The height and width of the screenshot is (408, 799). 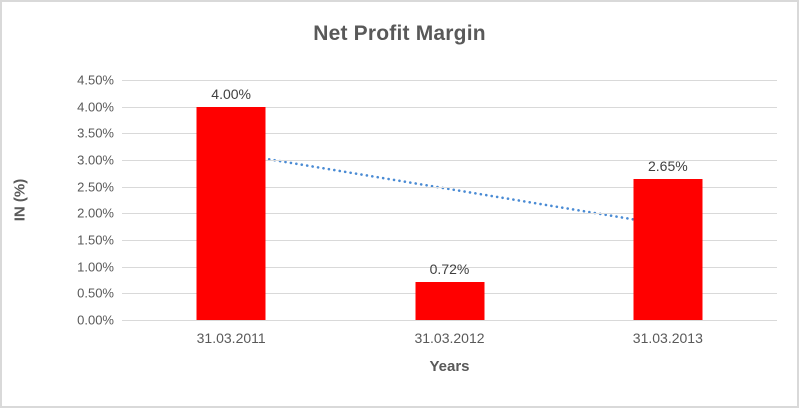 What do you see at coordinates (95, 107) in the screenshot?
I see `y-axis-tick-label: 4.00%` at bounding box center [95, 107].